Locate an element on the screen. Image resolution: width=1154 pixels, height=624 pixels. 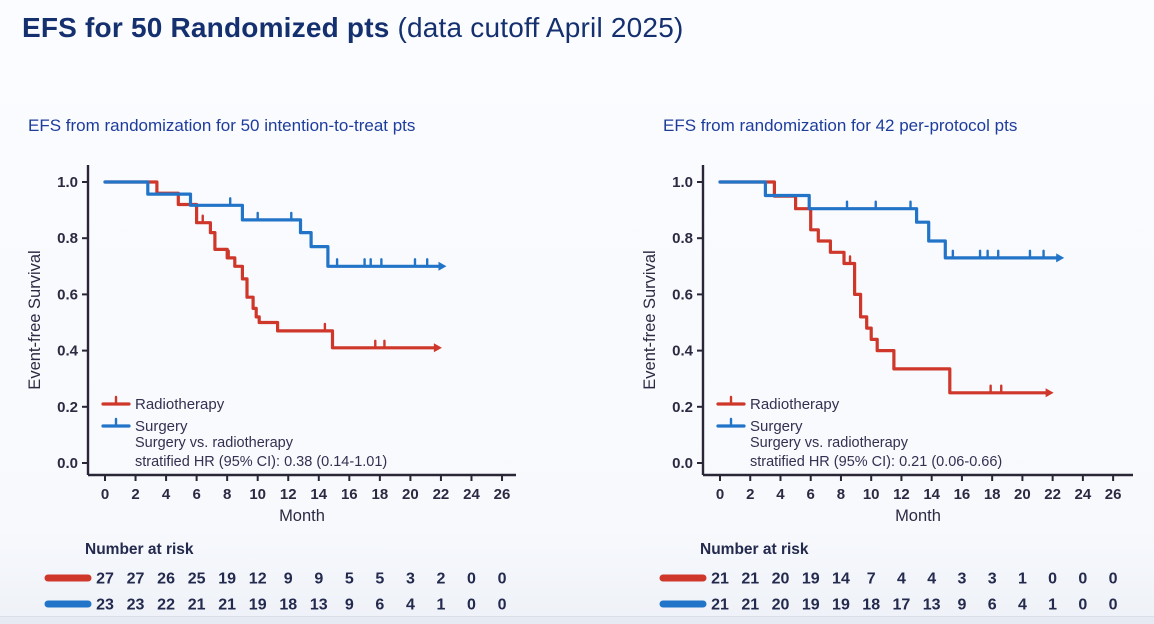
risk-value: 14 is located at coordinates (841, 579).